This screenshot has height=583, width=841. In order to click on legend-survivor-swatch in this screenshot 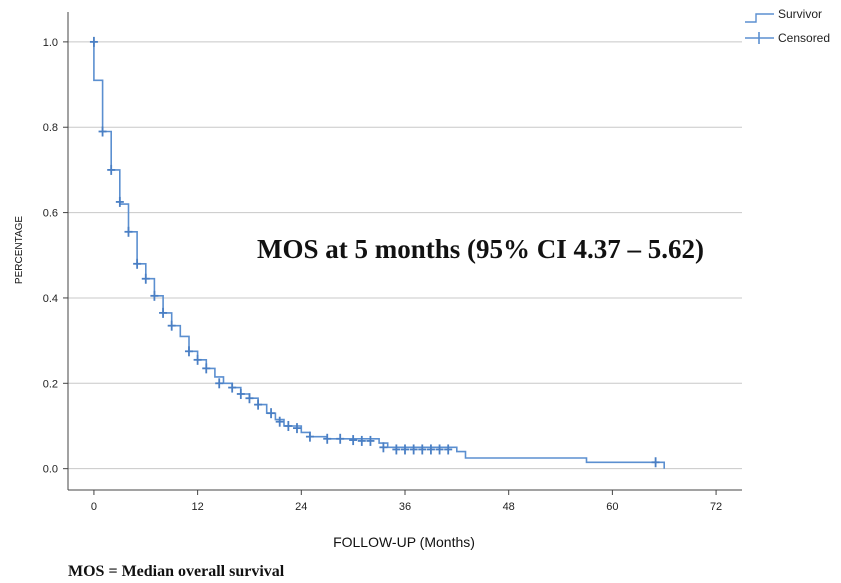, I will do `click(759, 18)`.